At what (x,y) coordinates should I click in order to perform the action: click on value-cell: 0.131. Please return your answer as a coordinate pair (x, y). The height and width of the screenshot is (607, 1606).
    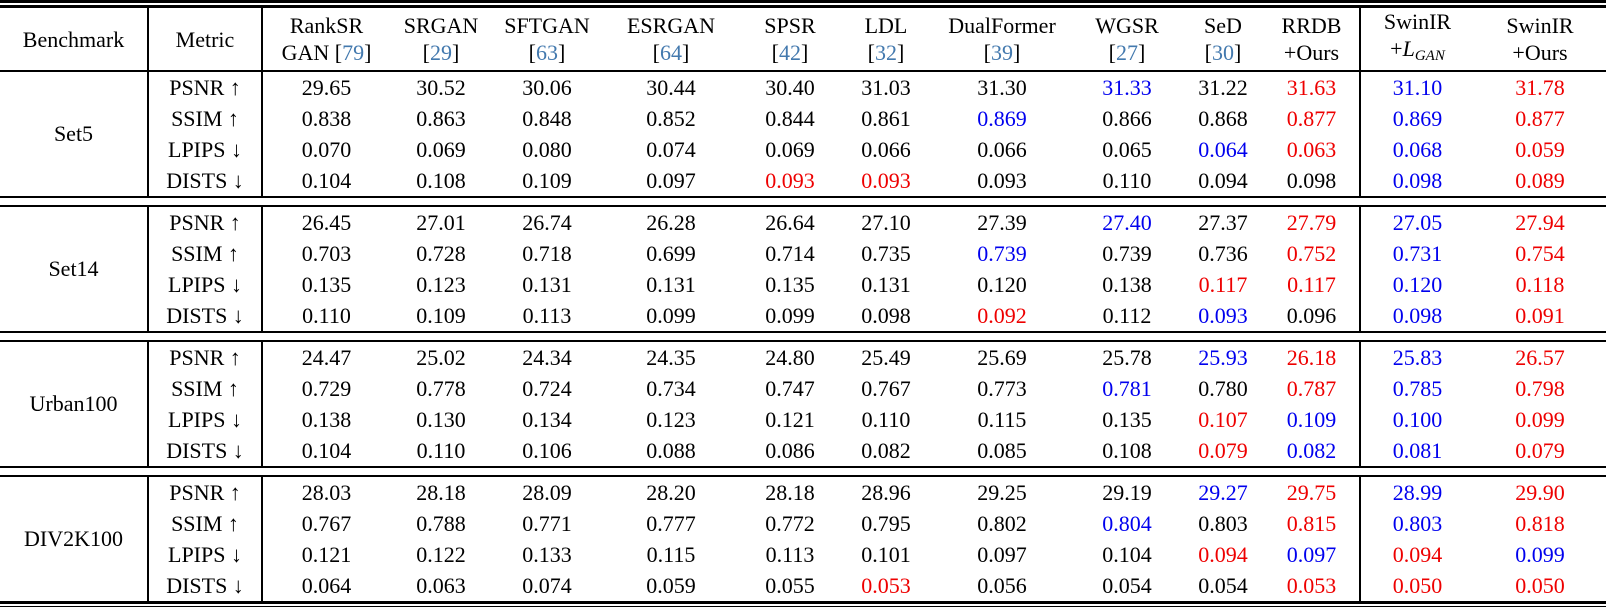
    Looking at the image, I should click on (671, 284).